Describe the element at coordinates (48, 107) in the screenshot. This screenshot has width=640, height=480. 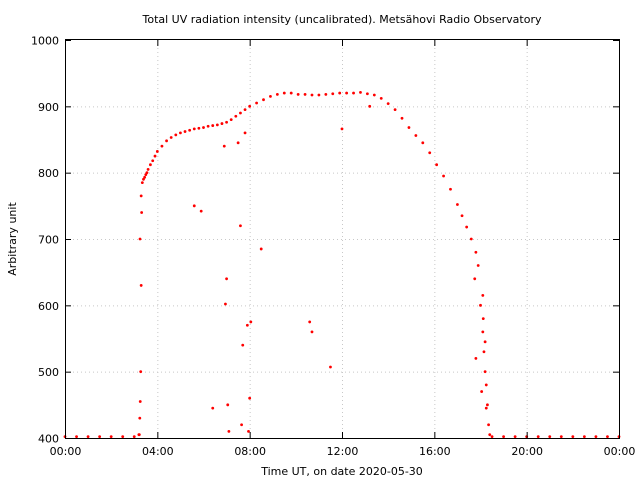
I see `y-tick-label: 900` at that location.